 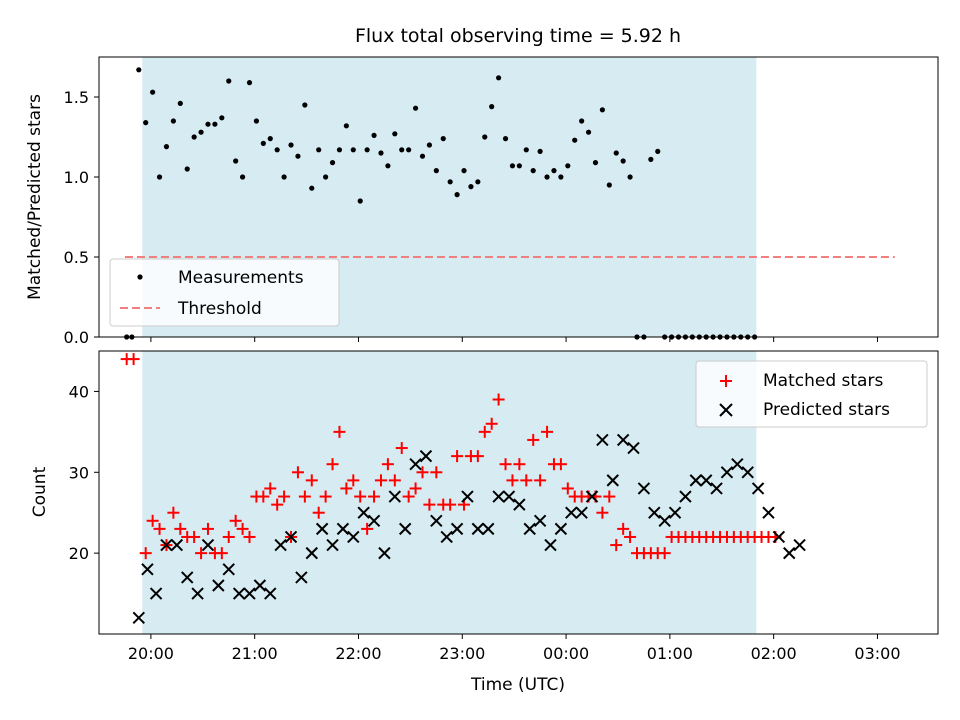 I want to click on bottom-panel-yaxis: 20 30 40, so click(x=84, y=472).